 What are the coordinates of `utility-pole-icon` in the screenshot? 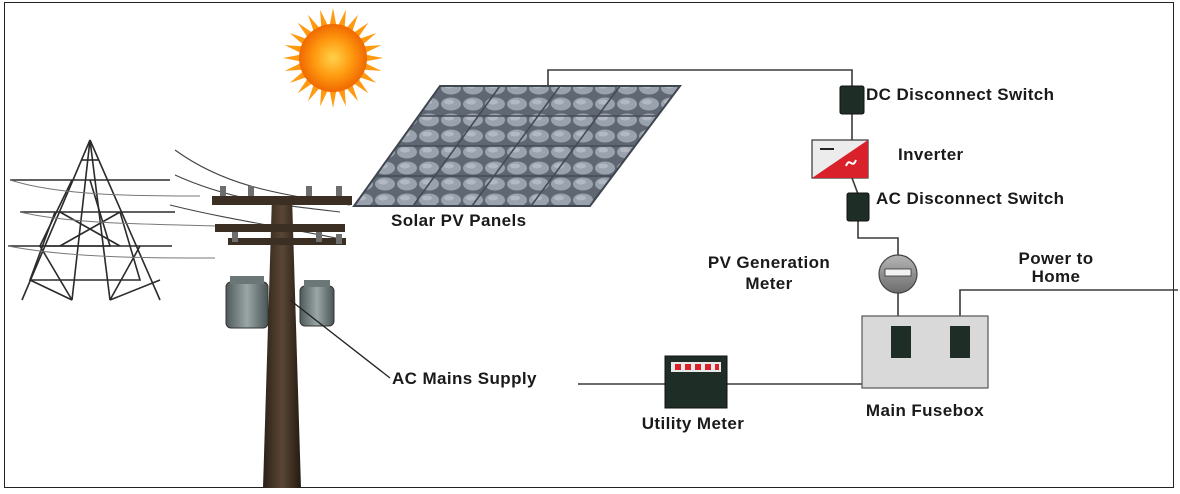 It's located at (260, 318).